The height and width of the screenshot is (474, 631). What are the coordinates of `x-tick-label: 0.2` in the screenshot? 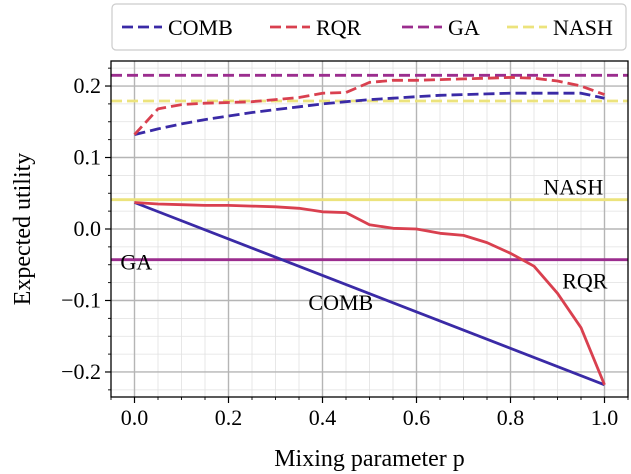 It's located at (229, 417).